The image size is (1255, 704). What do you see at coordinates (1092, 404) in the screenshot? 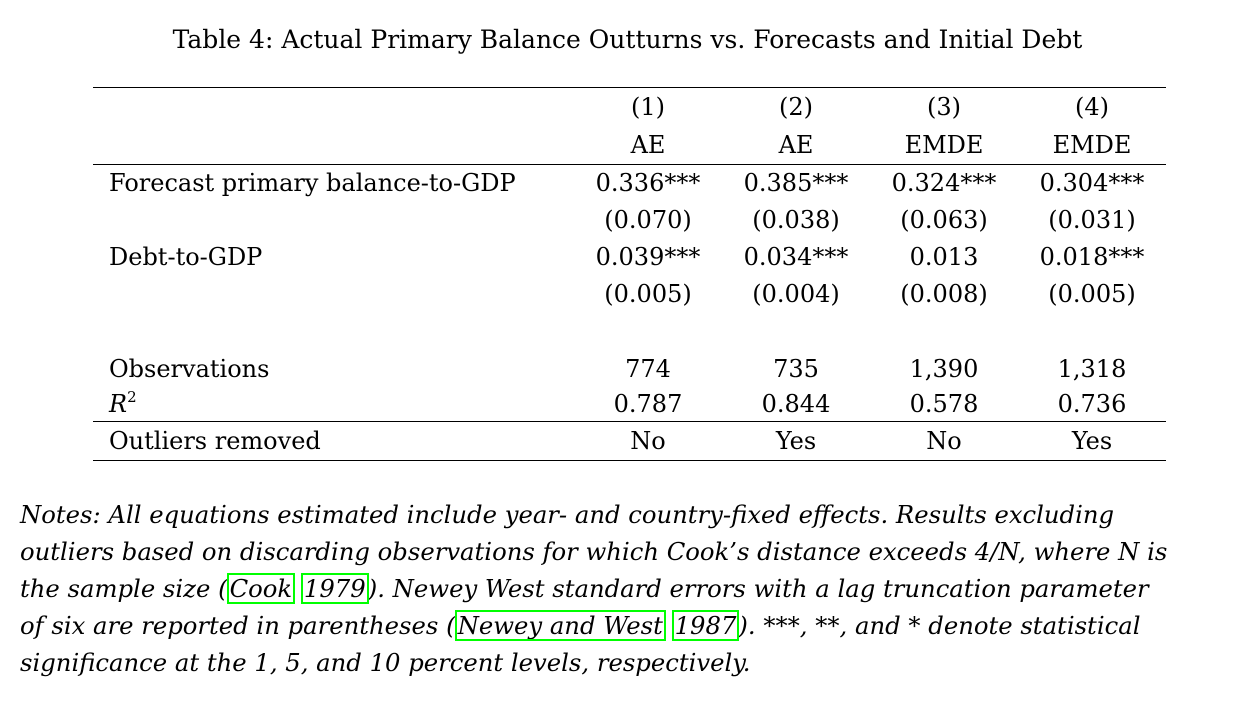
I see `r-squared-4: 0.736` at bounding box center [1092, 404].